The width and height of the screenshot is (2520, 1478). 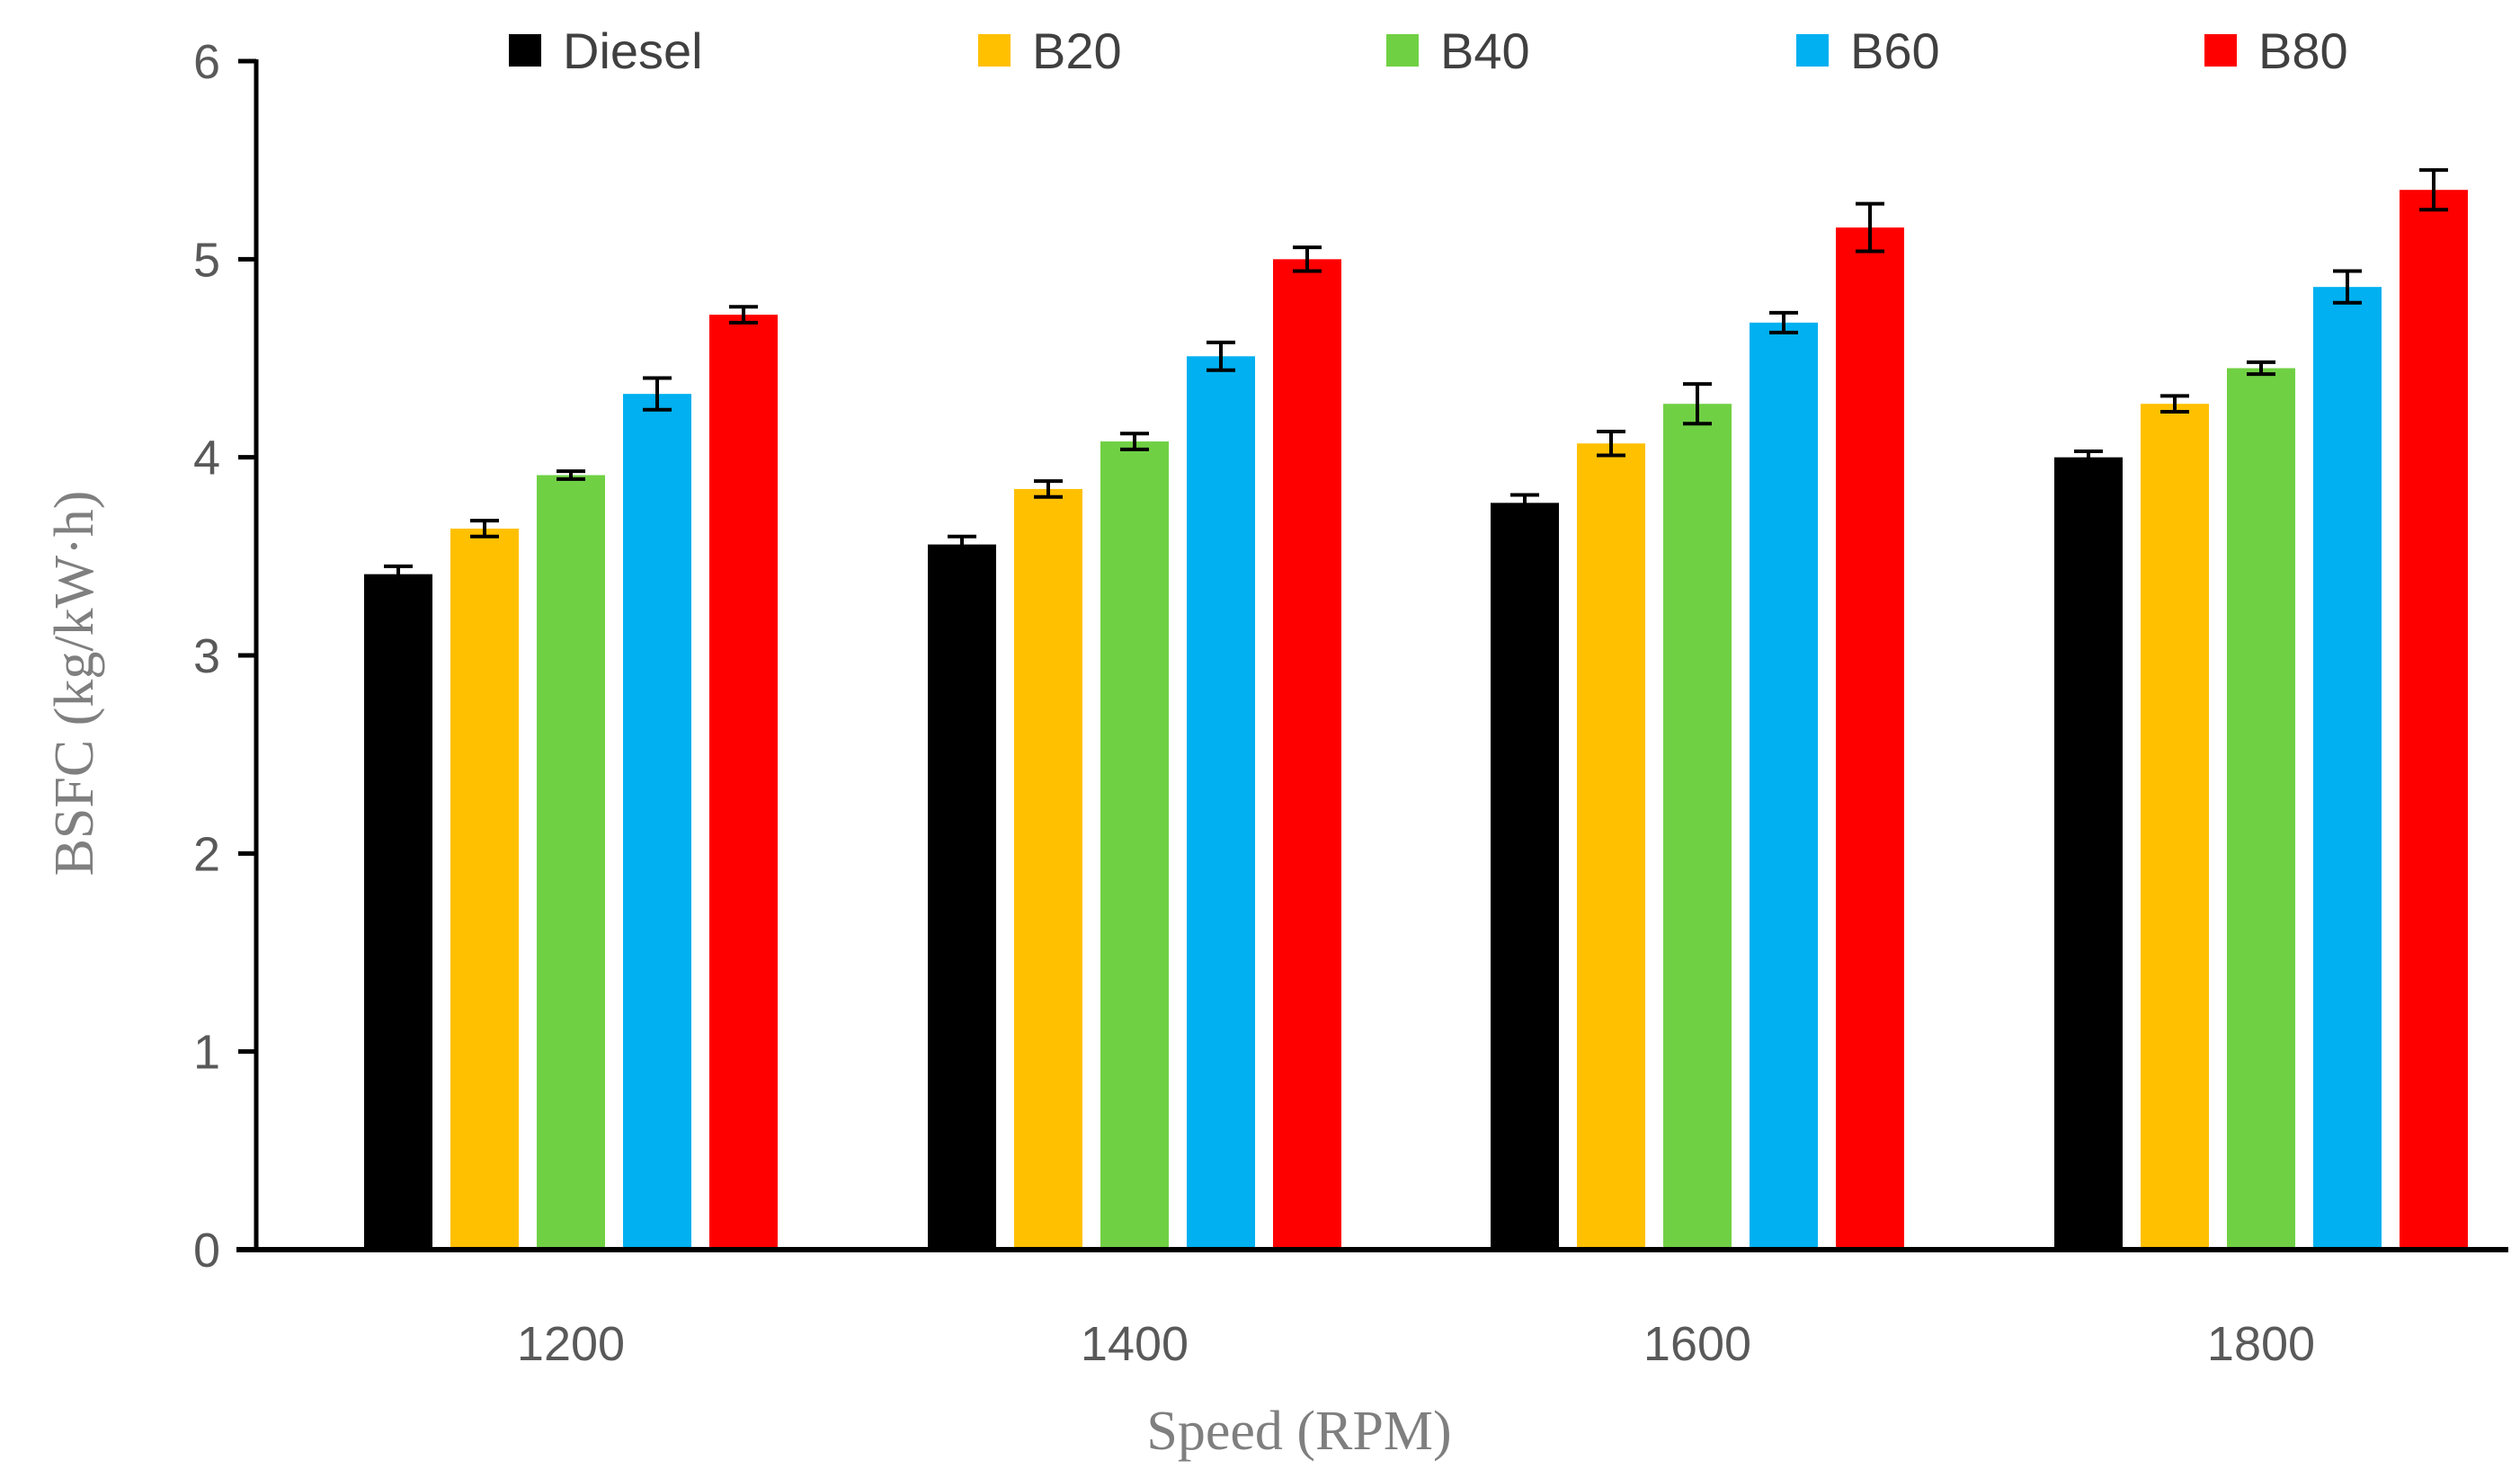 I want to click on x-axis: 1200 1400 1600 1800, so click(x=1372, y=1309).